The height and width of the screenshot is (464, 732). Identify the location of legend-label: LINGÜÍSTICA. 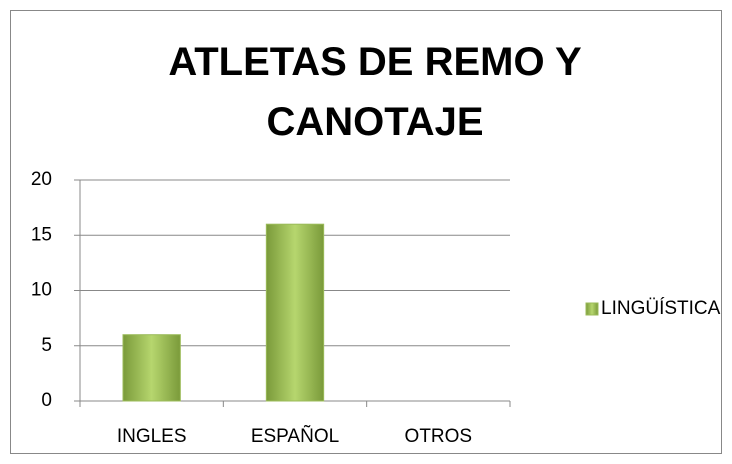
(661, 308).